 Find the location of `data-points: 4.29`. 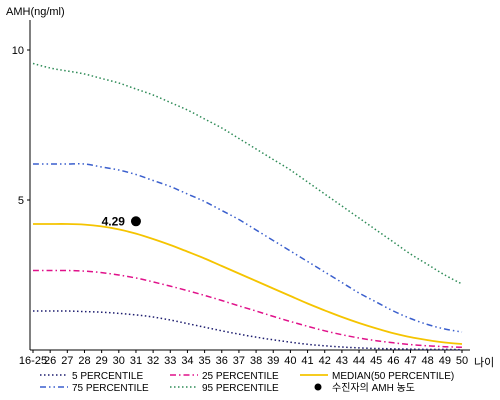

data-points: 4.29 is located at coordinates (121, 221).